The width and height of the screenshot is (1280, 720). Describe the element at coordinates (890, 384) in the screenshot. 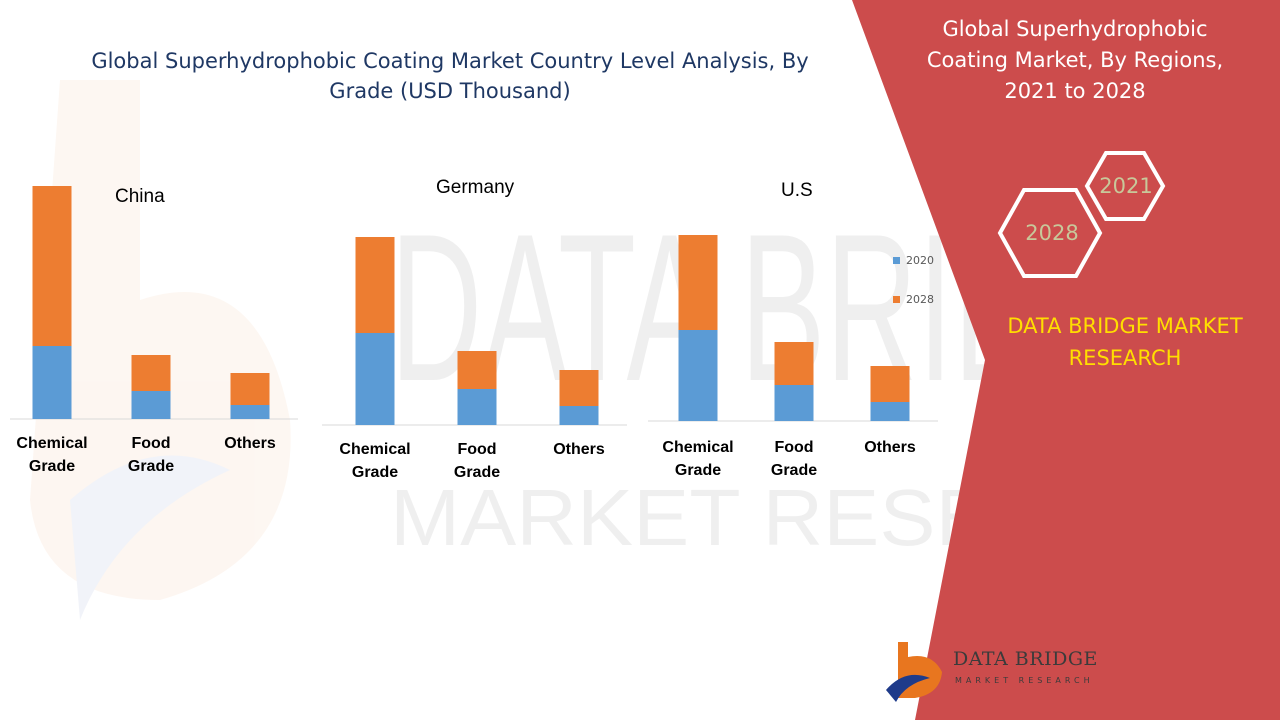

I see `bar-u-s-others-2028` at that location.